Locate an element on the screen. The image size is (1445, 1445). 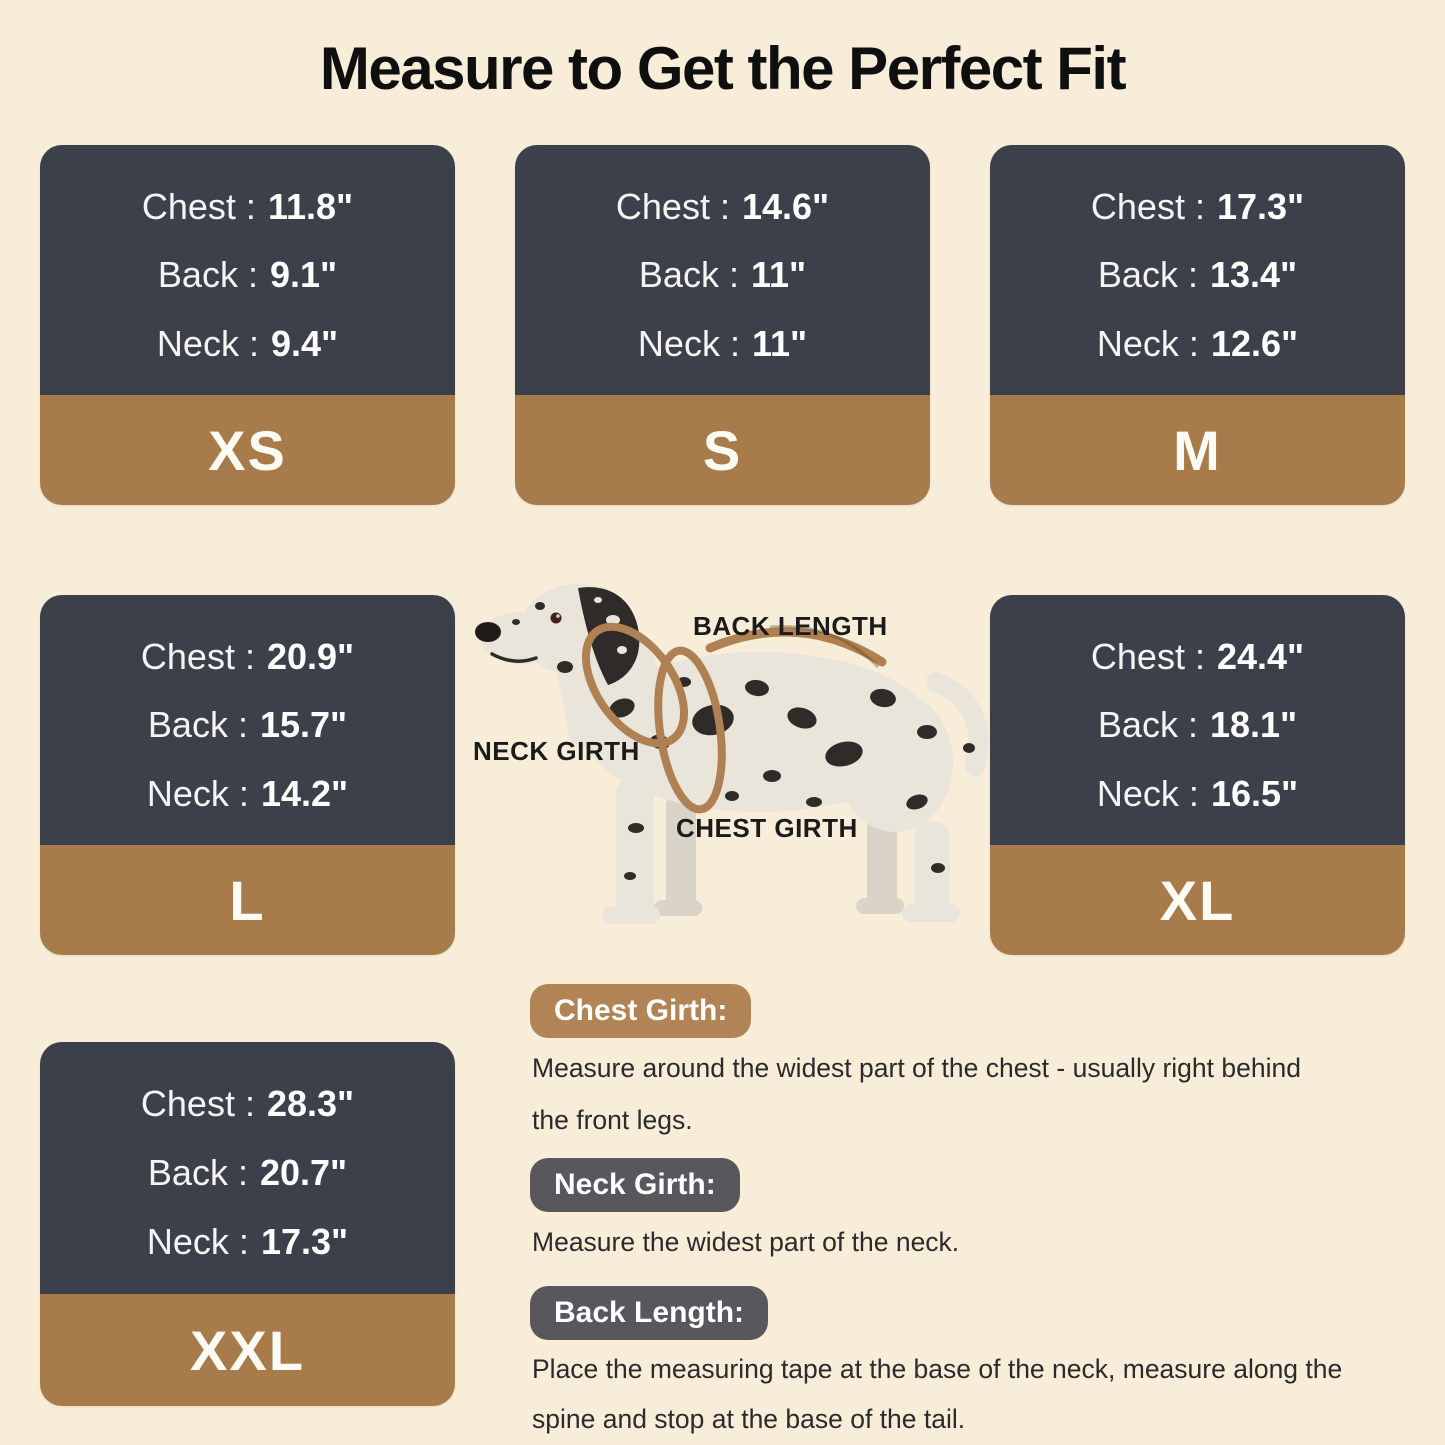
neck-measurement: Neck : 12.6" is located at coordinates (1197, 344).